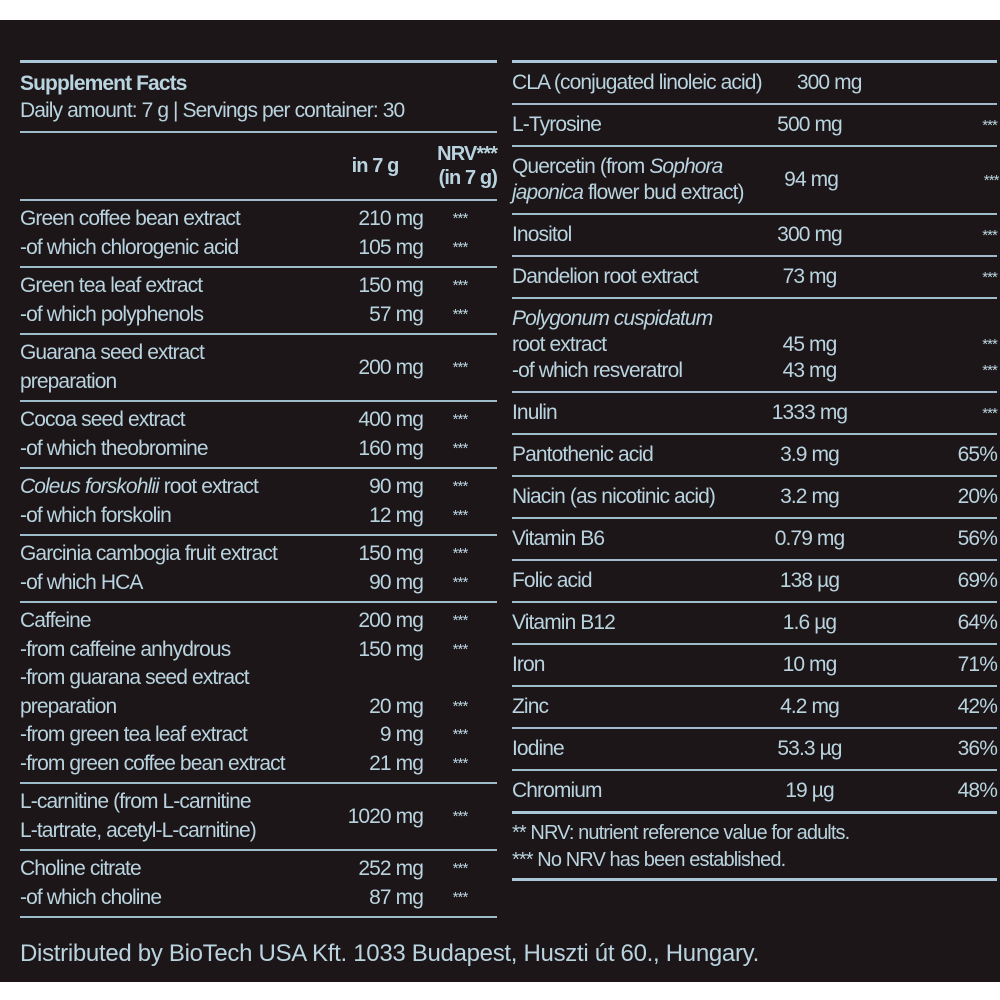 The width and height of the screenshot is (1000, 1000). Describe the element at coordinates (564, 622) in the screenshot. I see `name-segment: Vitamin B12` at that location.